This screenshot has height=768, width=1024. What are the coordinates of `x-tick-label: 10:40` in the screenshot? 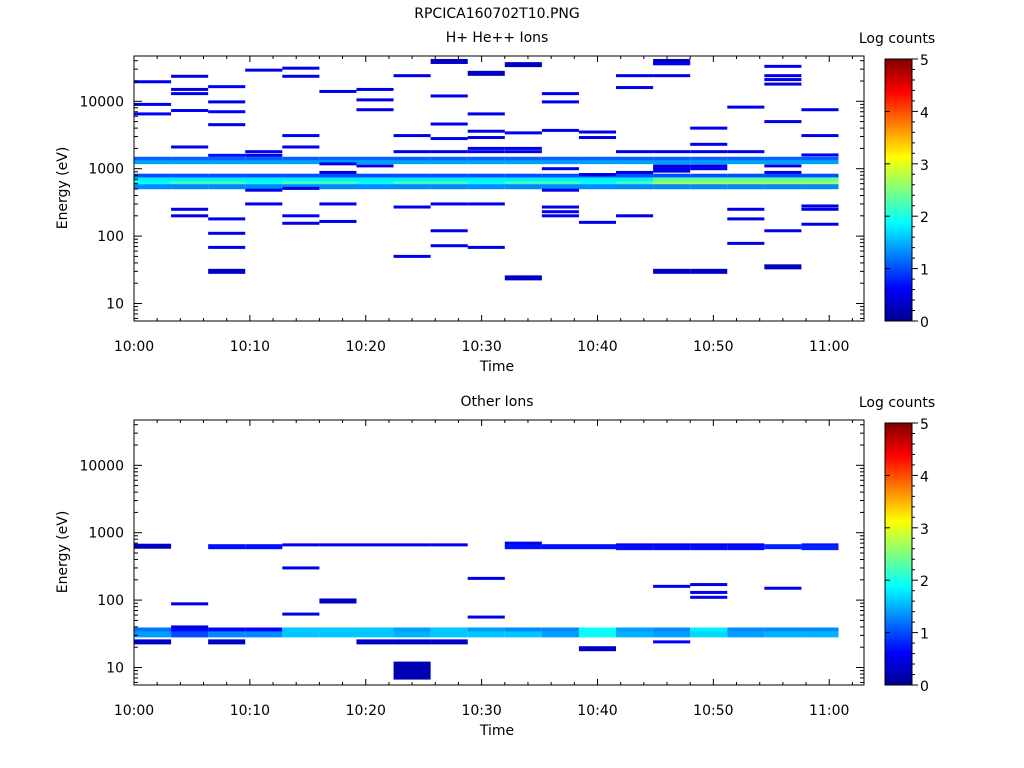 It's located at (597, 347).